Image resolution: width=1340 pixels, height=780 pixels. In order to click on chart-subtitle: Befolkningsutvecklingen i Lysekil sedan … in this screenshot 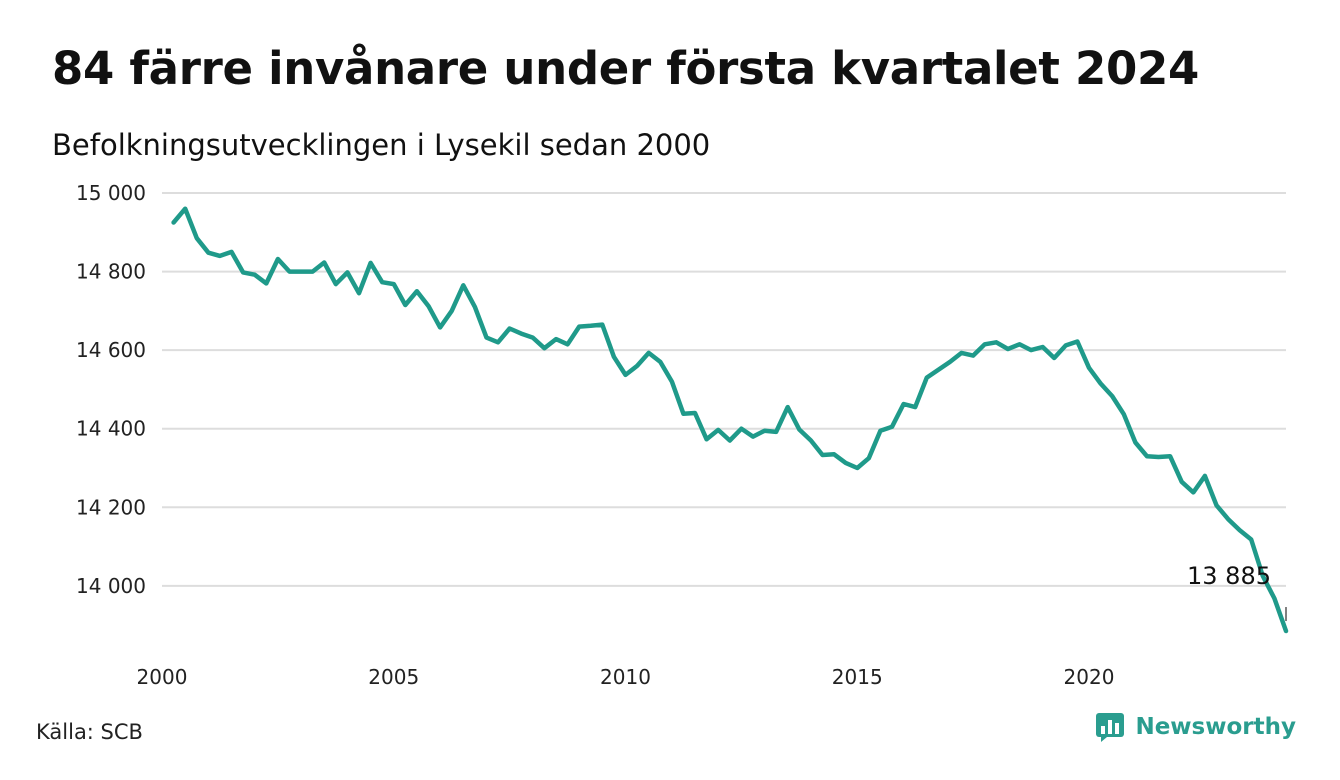, I will do `click(381, 145)`.